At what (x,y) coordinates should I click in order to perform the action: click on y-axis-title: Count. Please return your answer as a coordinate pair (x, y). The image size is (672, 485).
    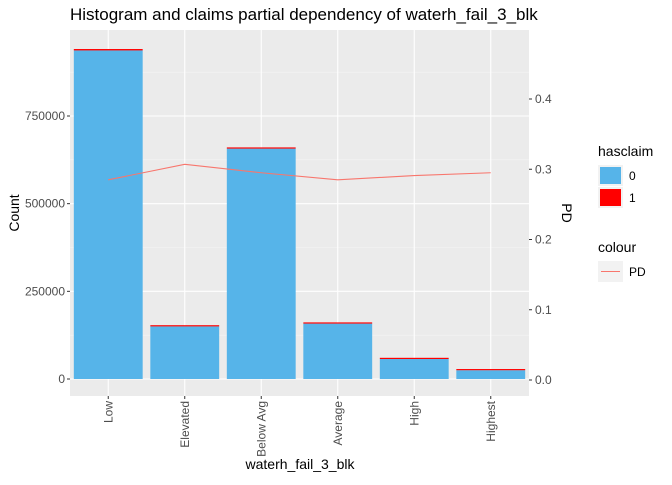
    Looking at the image, I should click on (14, 212).